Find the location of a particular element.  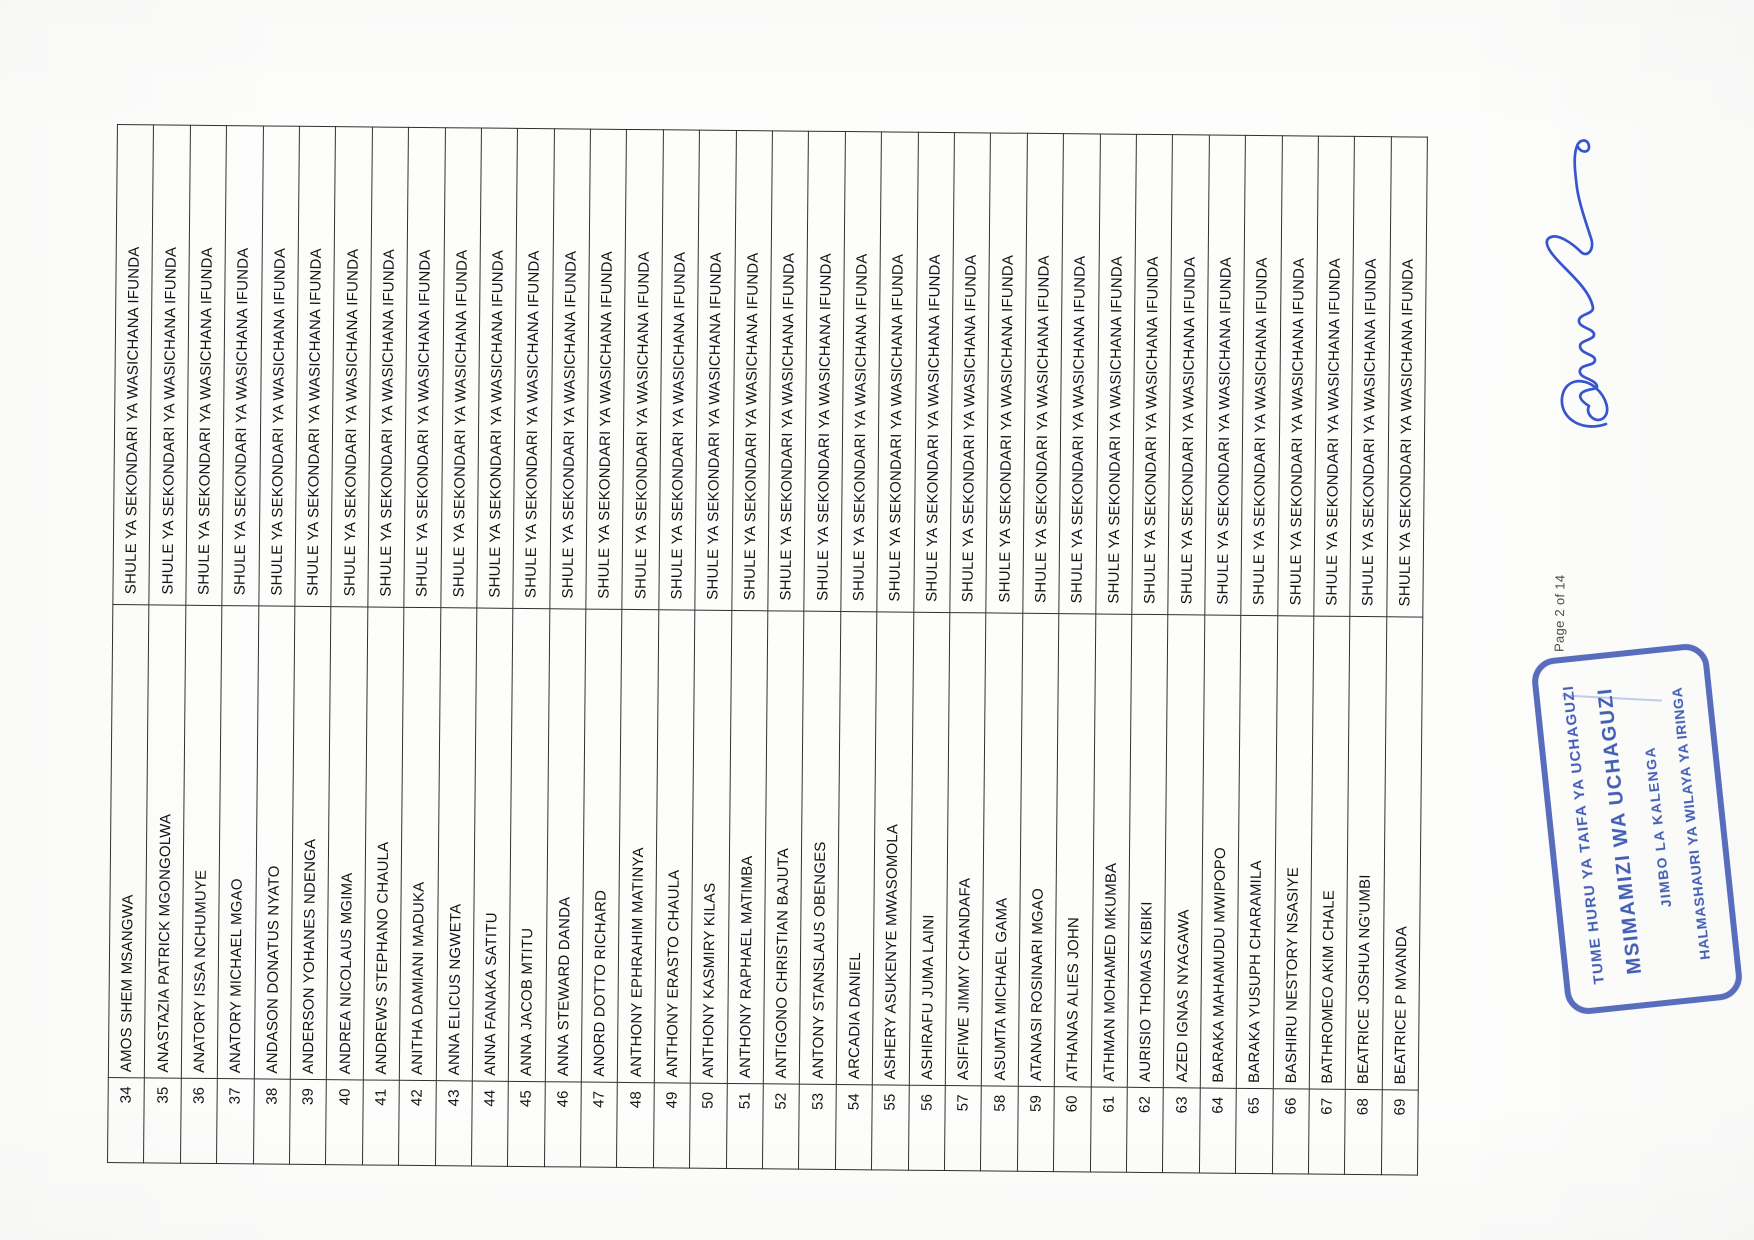

candidate-name: AURISIO THOMAS KIBIKI is located at coordinates (1148, 851).